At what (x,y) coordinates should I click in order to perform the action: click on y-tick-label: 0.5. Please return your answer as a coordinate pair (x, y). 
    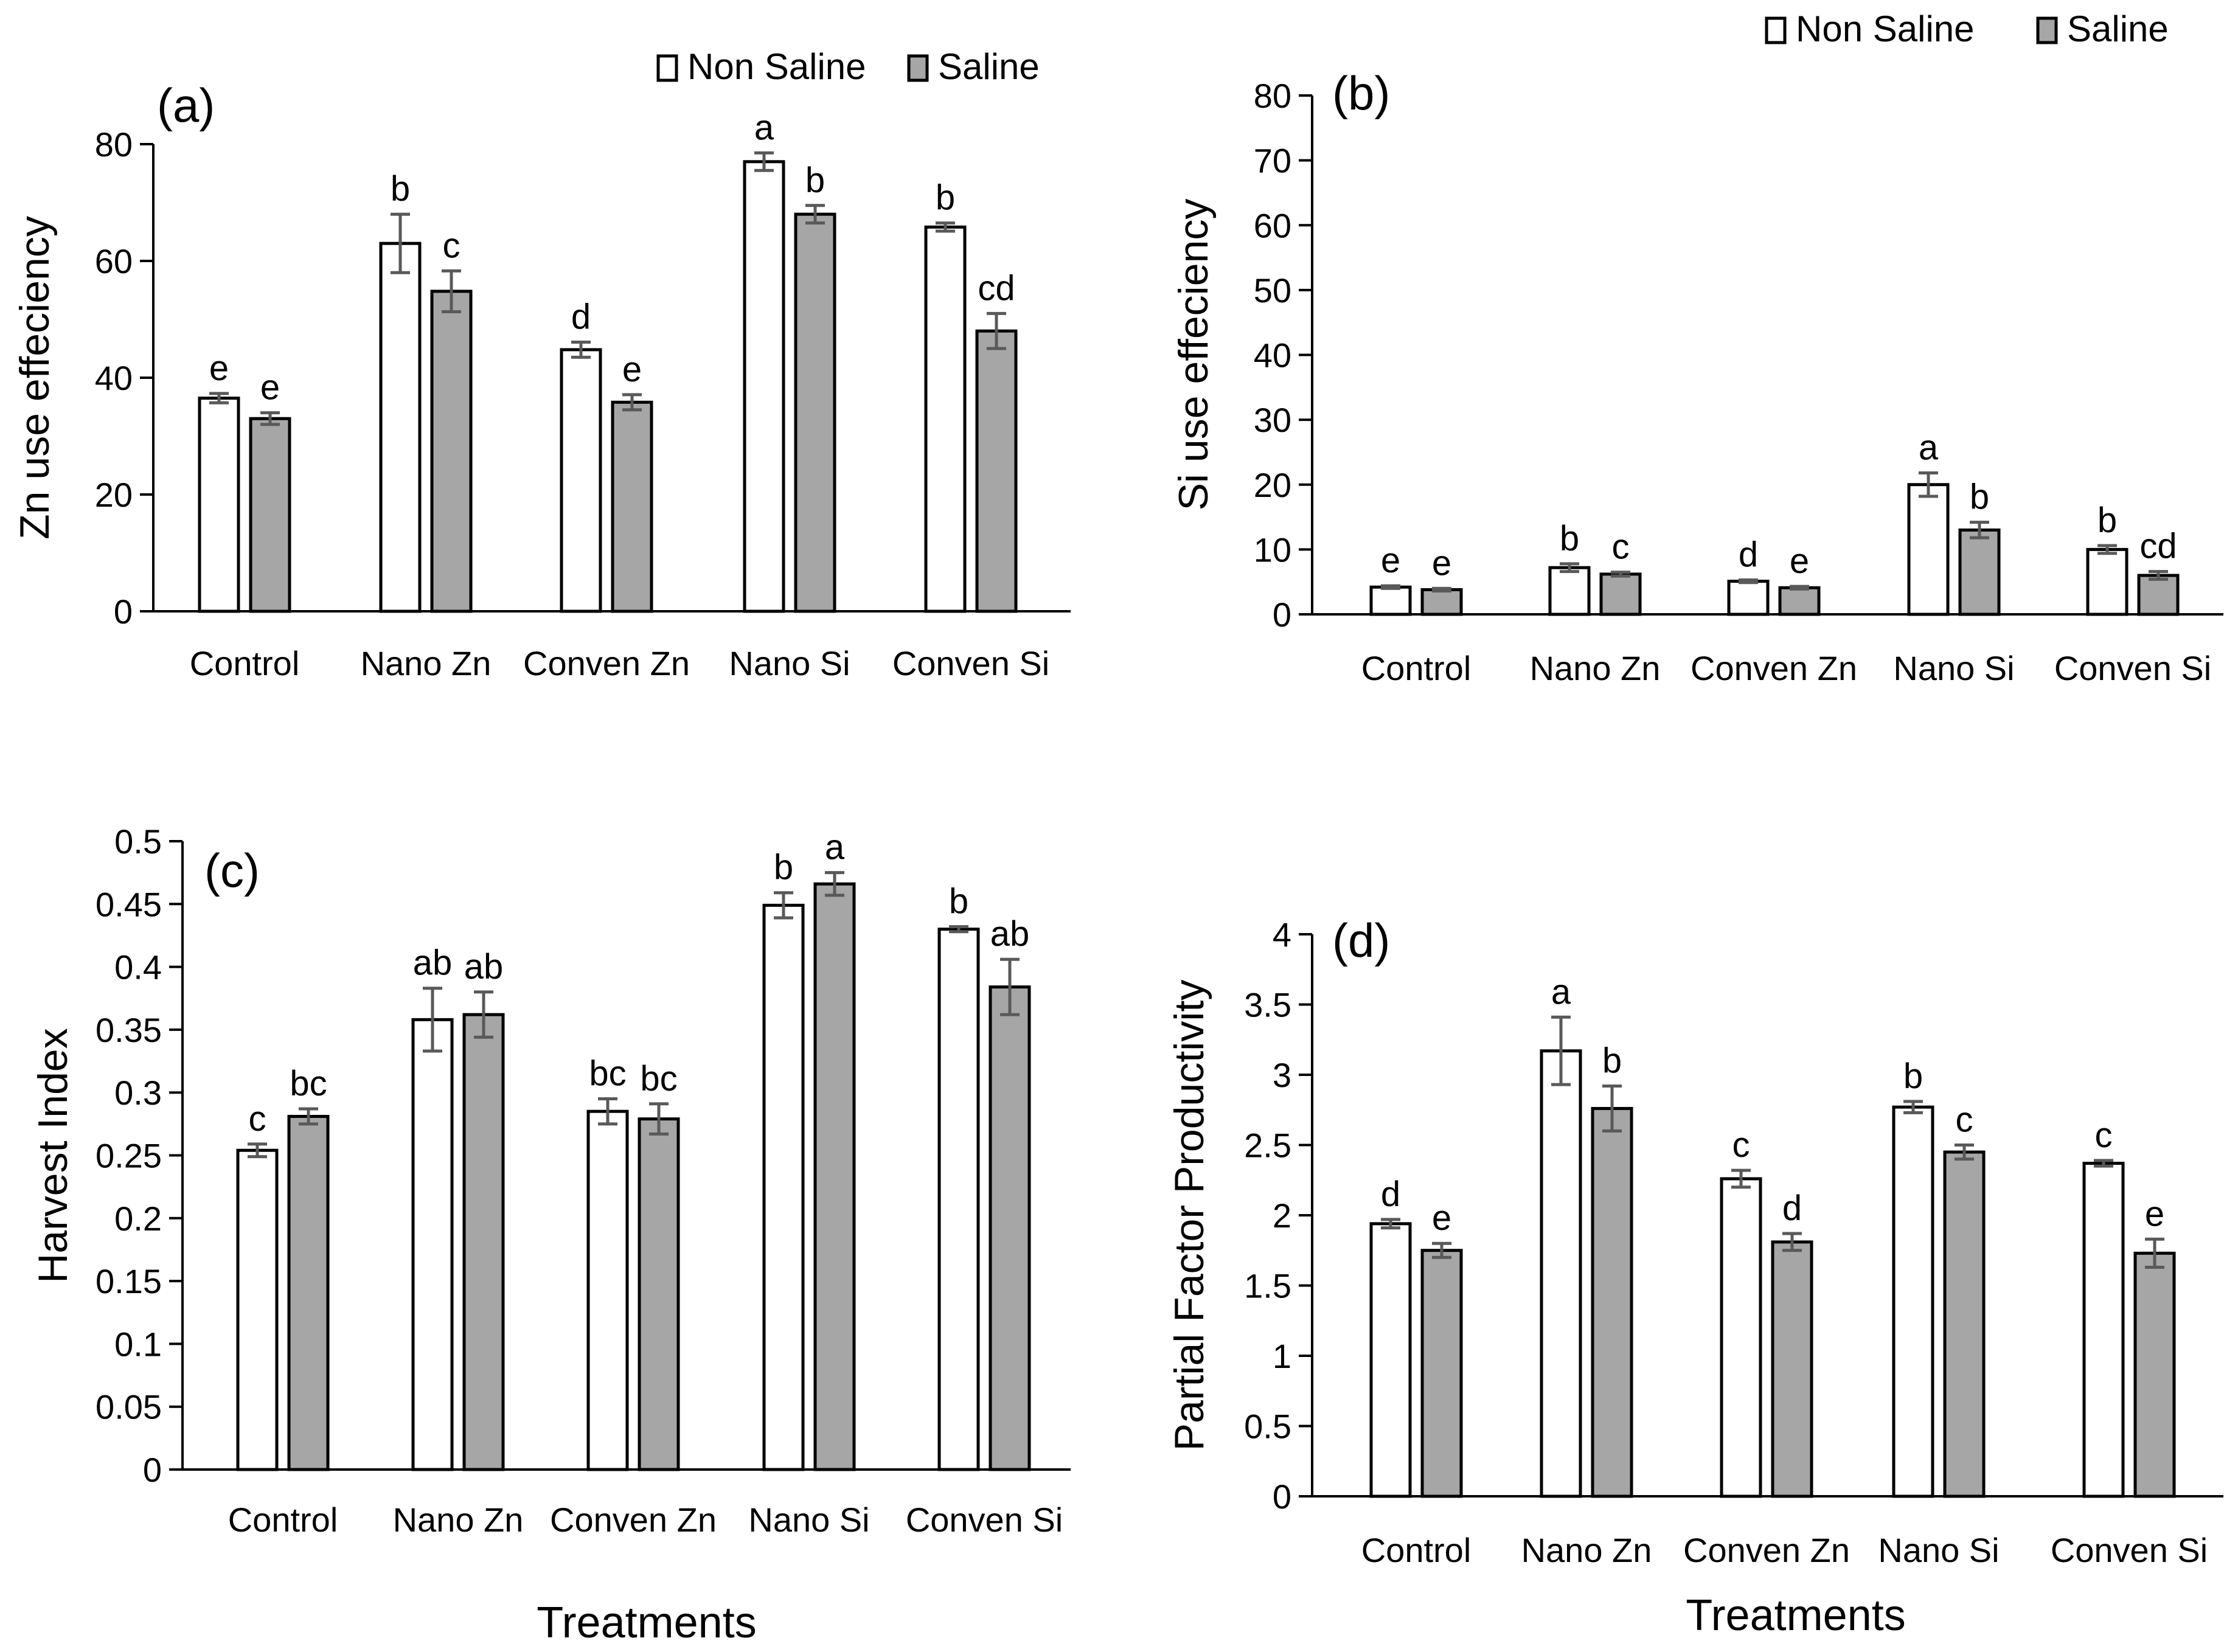
    Looking at the image, I should click on (138, 841).